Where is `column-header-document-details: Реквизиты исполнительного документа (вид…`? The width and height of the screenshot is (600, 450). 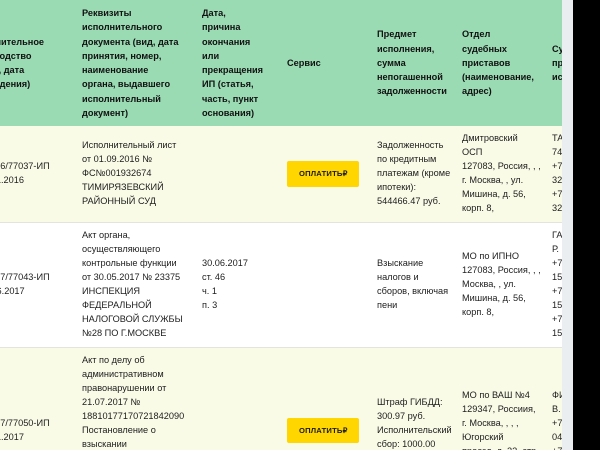
column-header-document-details: Реквизиты исполнительного документа (вид… is located at coordinates (137, 63).